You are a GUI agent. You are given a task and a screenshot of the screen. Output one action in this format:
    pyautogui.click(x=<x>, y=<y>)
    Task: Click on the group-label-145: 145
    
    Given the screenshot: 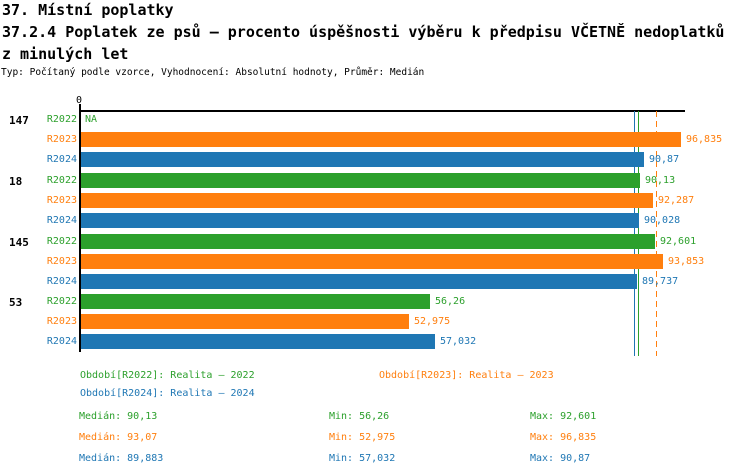 What is the action you would take?
    pyautogui.click(x=19, y=242)
    